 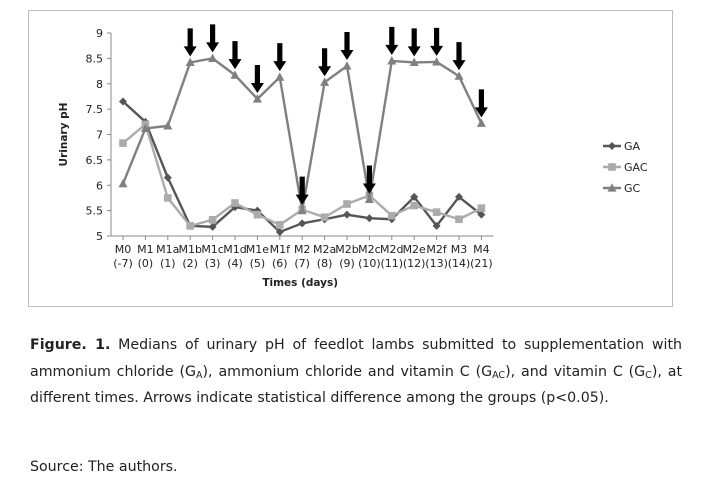 What do you see at coordinates (481, 263) in the screenshot?
I see `x-tick-day-label: (21)` at bounding box center [481, 263].